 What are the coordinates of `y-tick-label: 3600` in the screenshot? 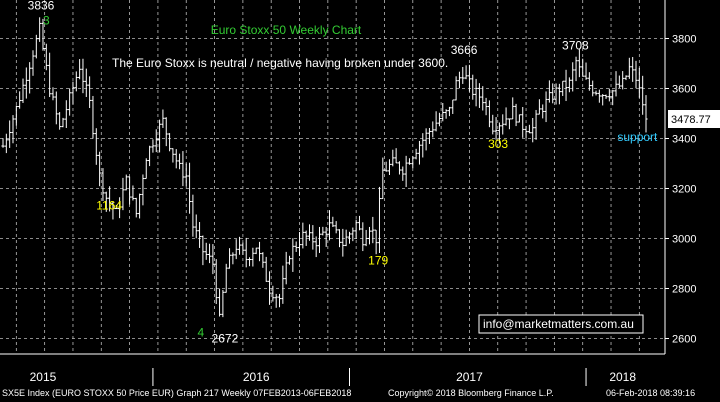 It's located at (684, 90).